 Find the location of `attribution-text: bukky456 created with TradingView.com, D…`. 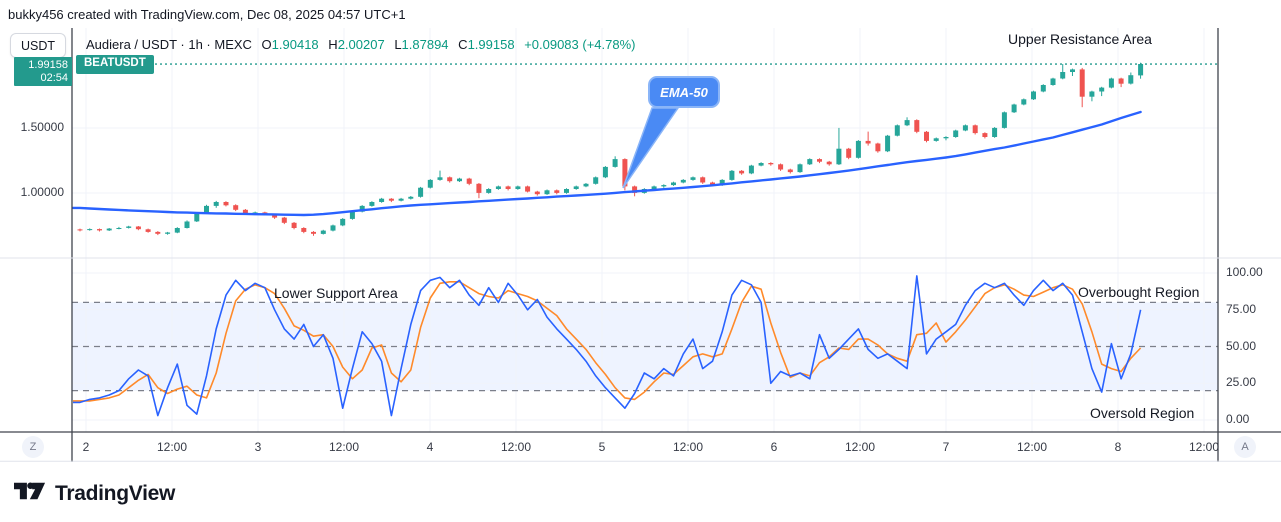

attribution-text: bukky456 created with TradingView.com, D… is located at coordinates (207, 14).